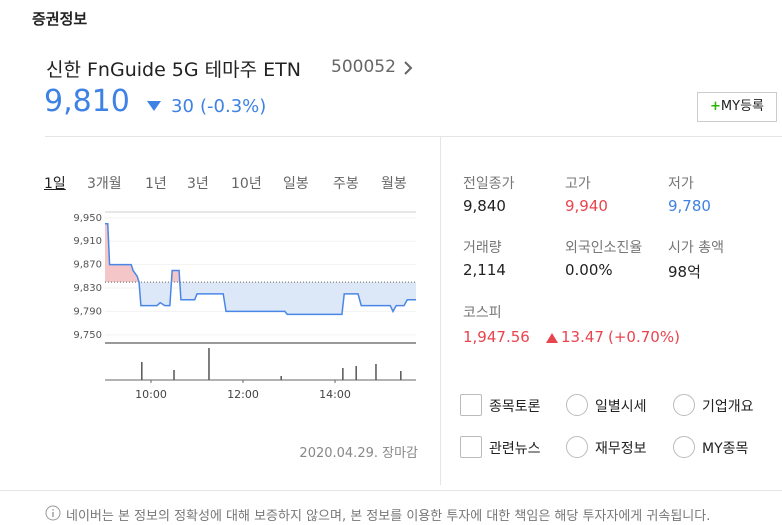 This screenshot has height=525, width=782. What do you see at coordinates (684, 272) in the screenshot?
I see `stat-value: 98억` at bounding box center [684, 272].